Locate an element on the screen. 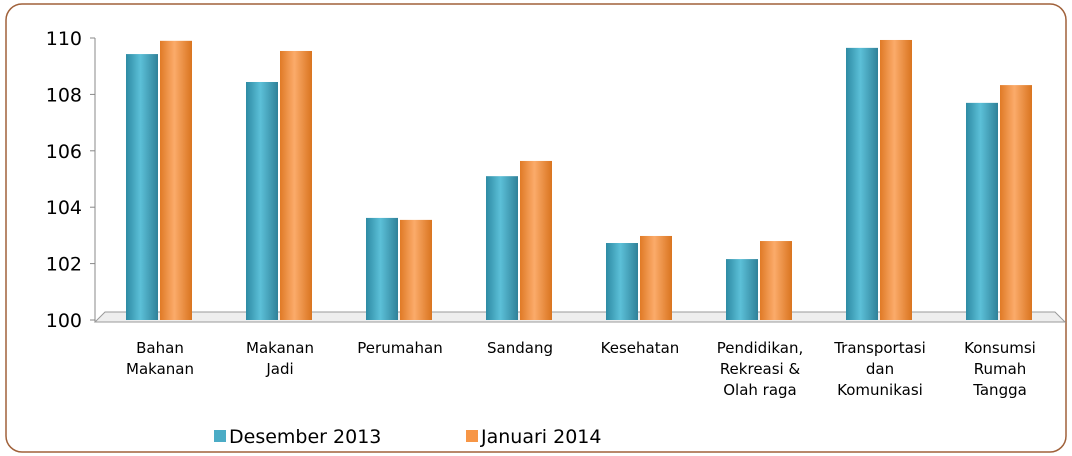 The height and width of the screenshot is (456, 1072). legend-label: Januari 2014 is located at coordinates (540, 437).